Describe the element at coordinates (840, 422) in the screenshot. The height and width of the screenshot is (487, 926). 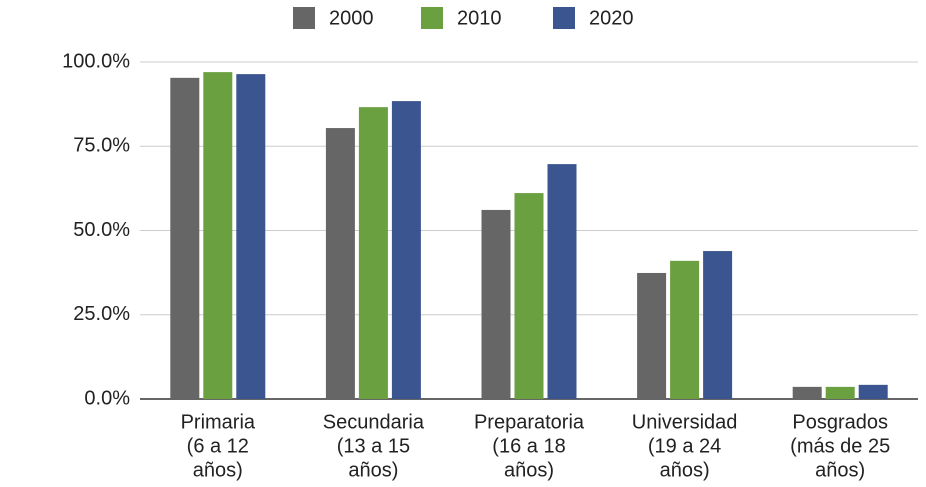
I see `x-tick-label: Posgrados` at that location.